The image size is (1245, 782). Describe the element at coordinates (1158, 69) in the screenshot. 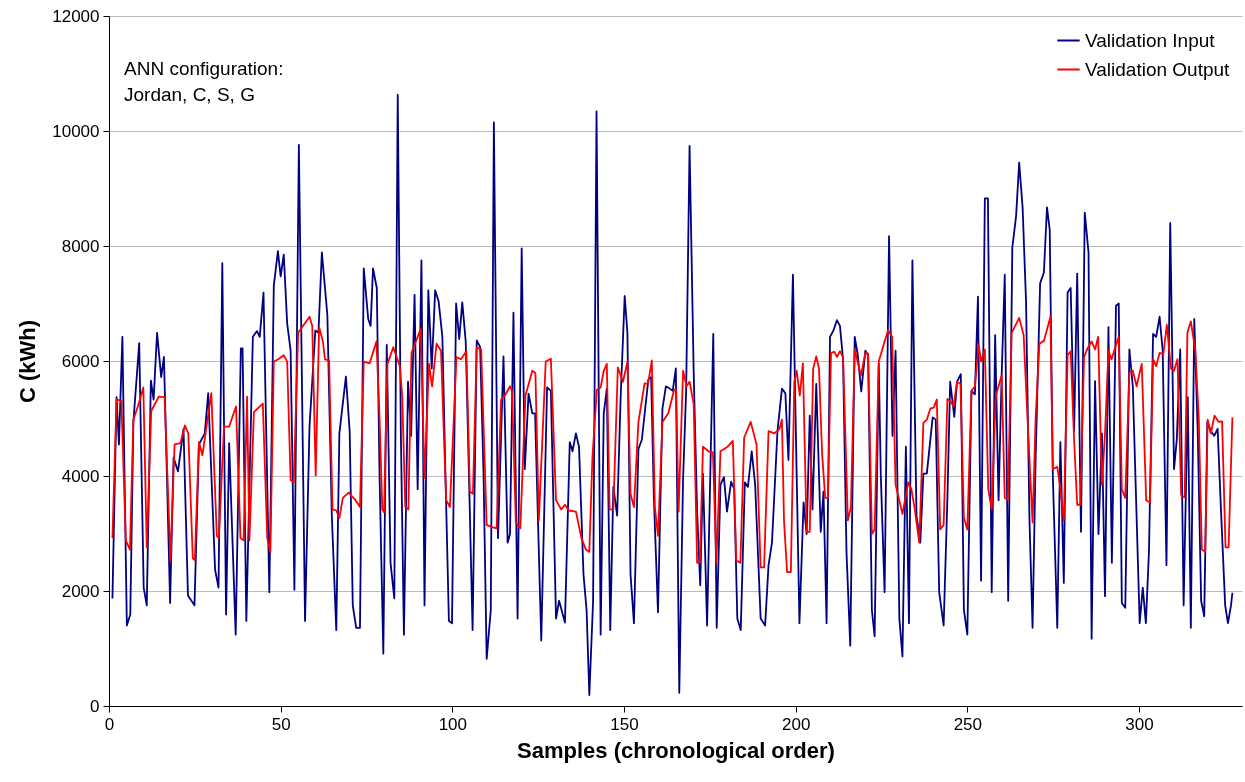

I see `legend-label: Validation Output` at that location.